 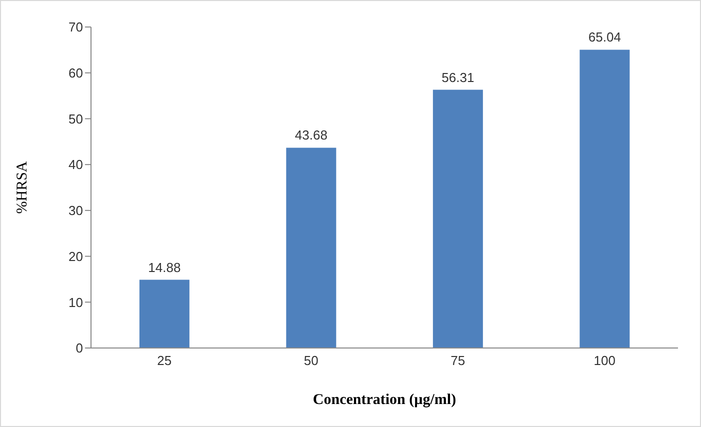 What do you see at coordinates (79, 348) in the screenshot?
I see `y-tick-label: 0` at bounding box center [79, 348].